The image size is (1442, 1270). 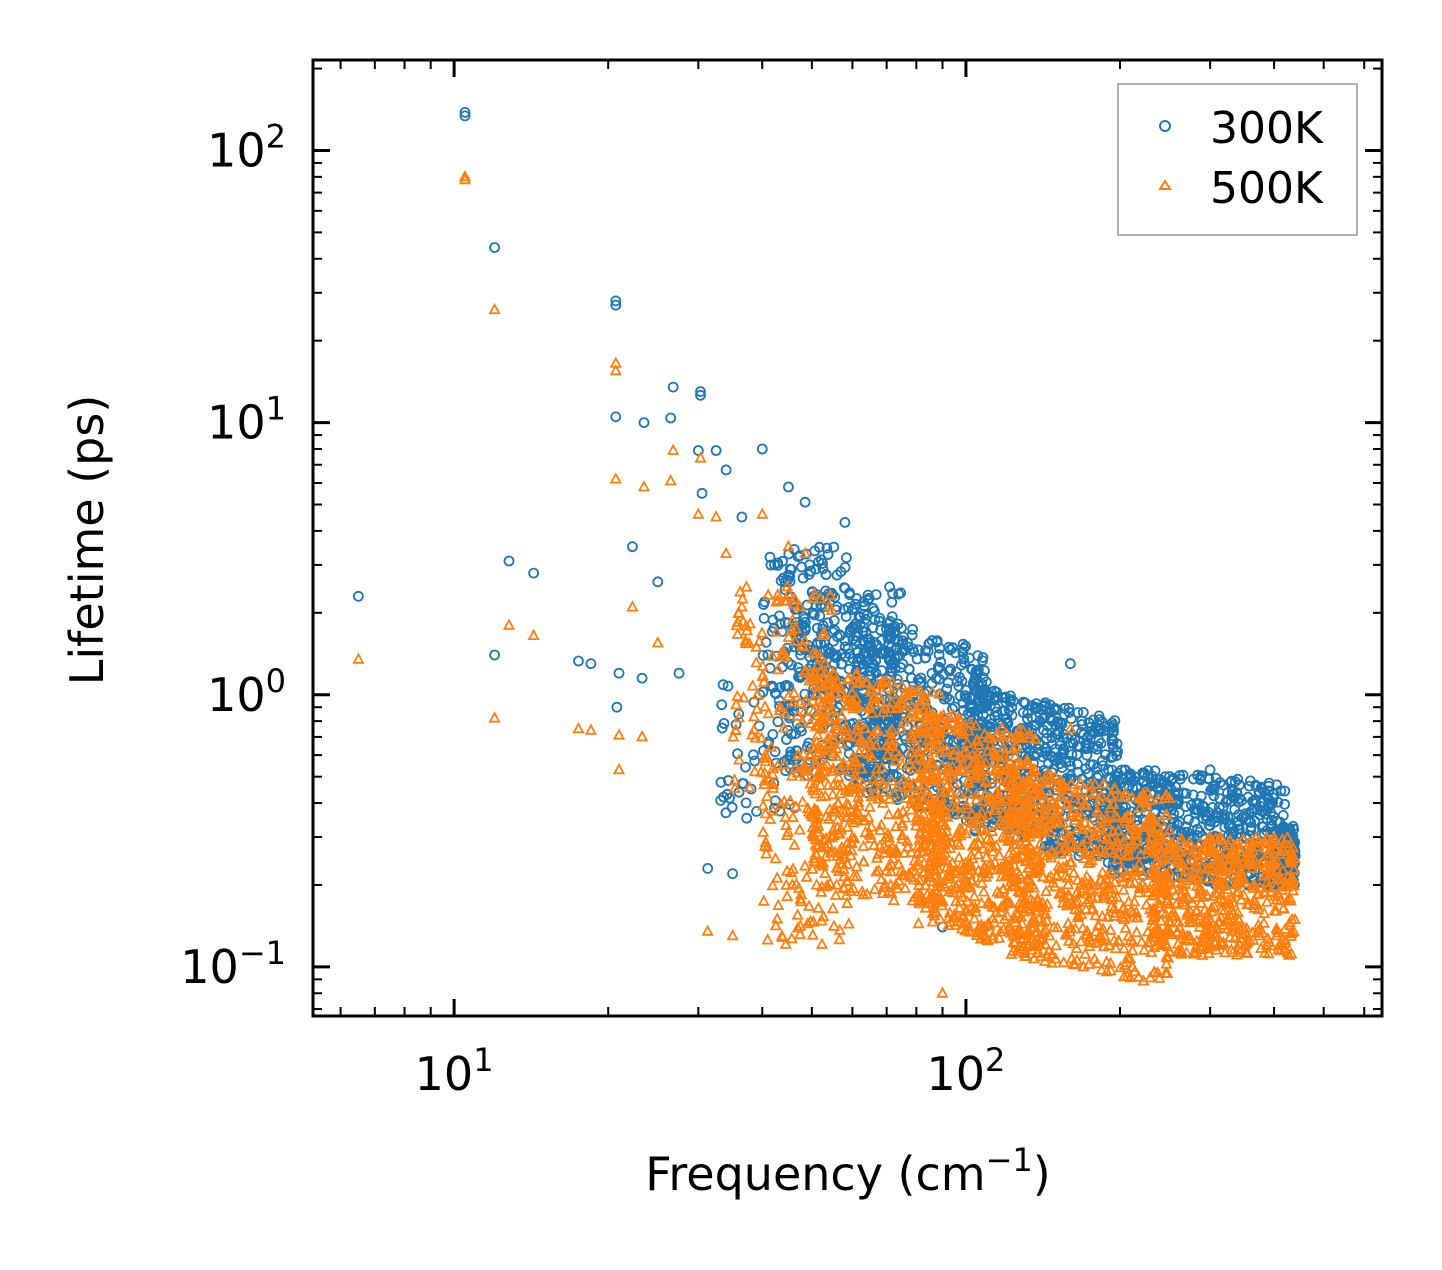 What do you see at coordinates (454, 1071) in the screenshot?
I see `x-tick-label: 101` at bounding box center [454, 1071].